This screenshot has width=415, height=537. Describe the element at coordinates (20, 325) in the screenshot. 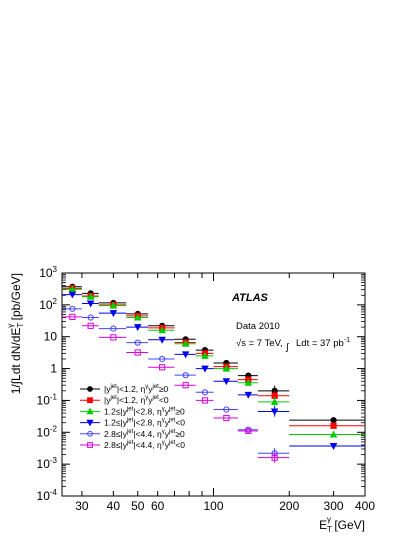

I see `y-axis-label-sub: T` at that location.